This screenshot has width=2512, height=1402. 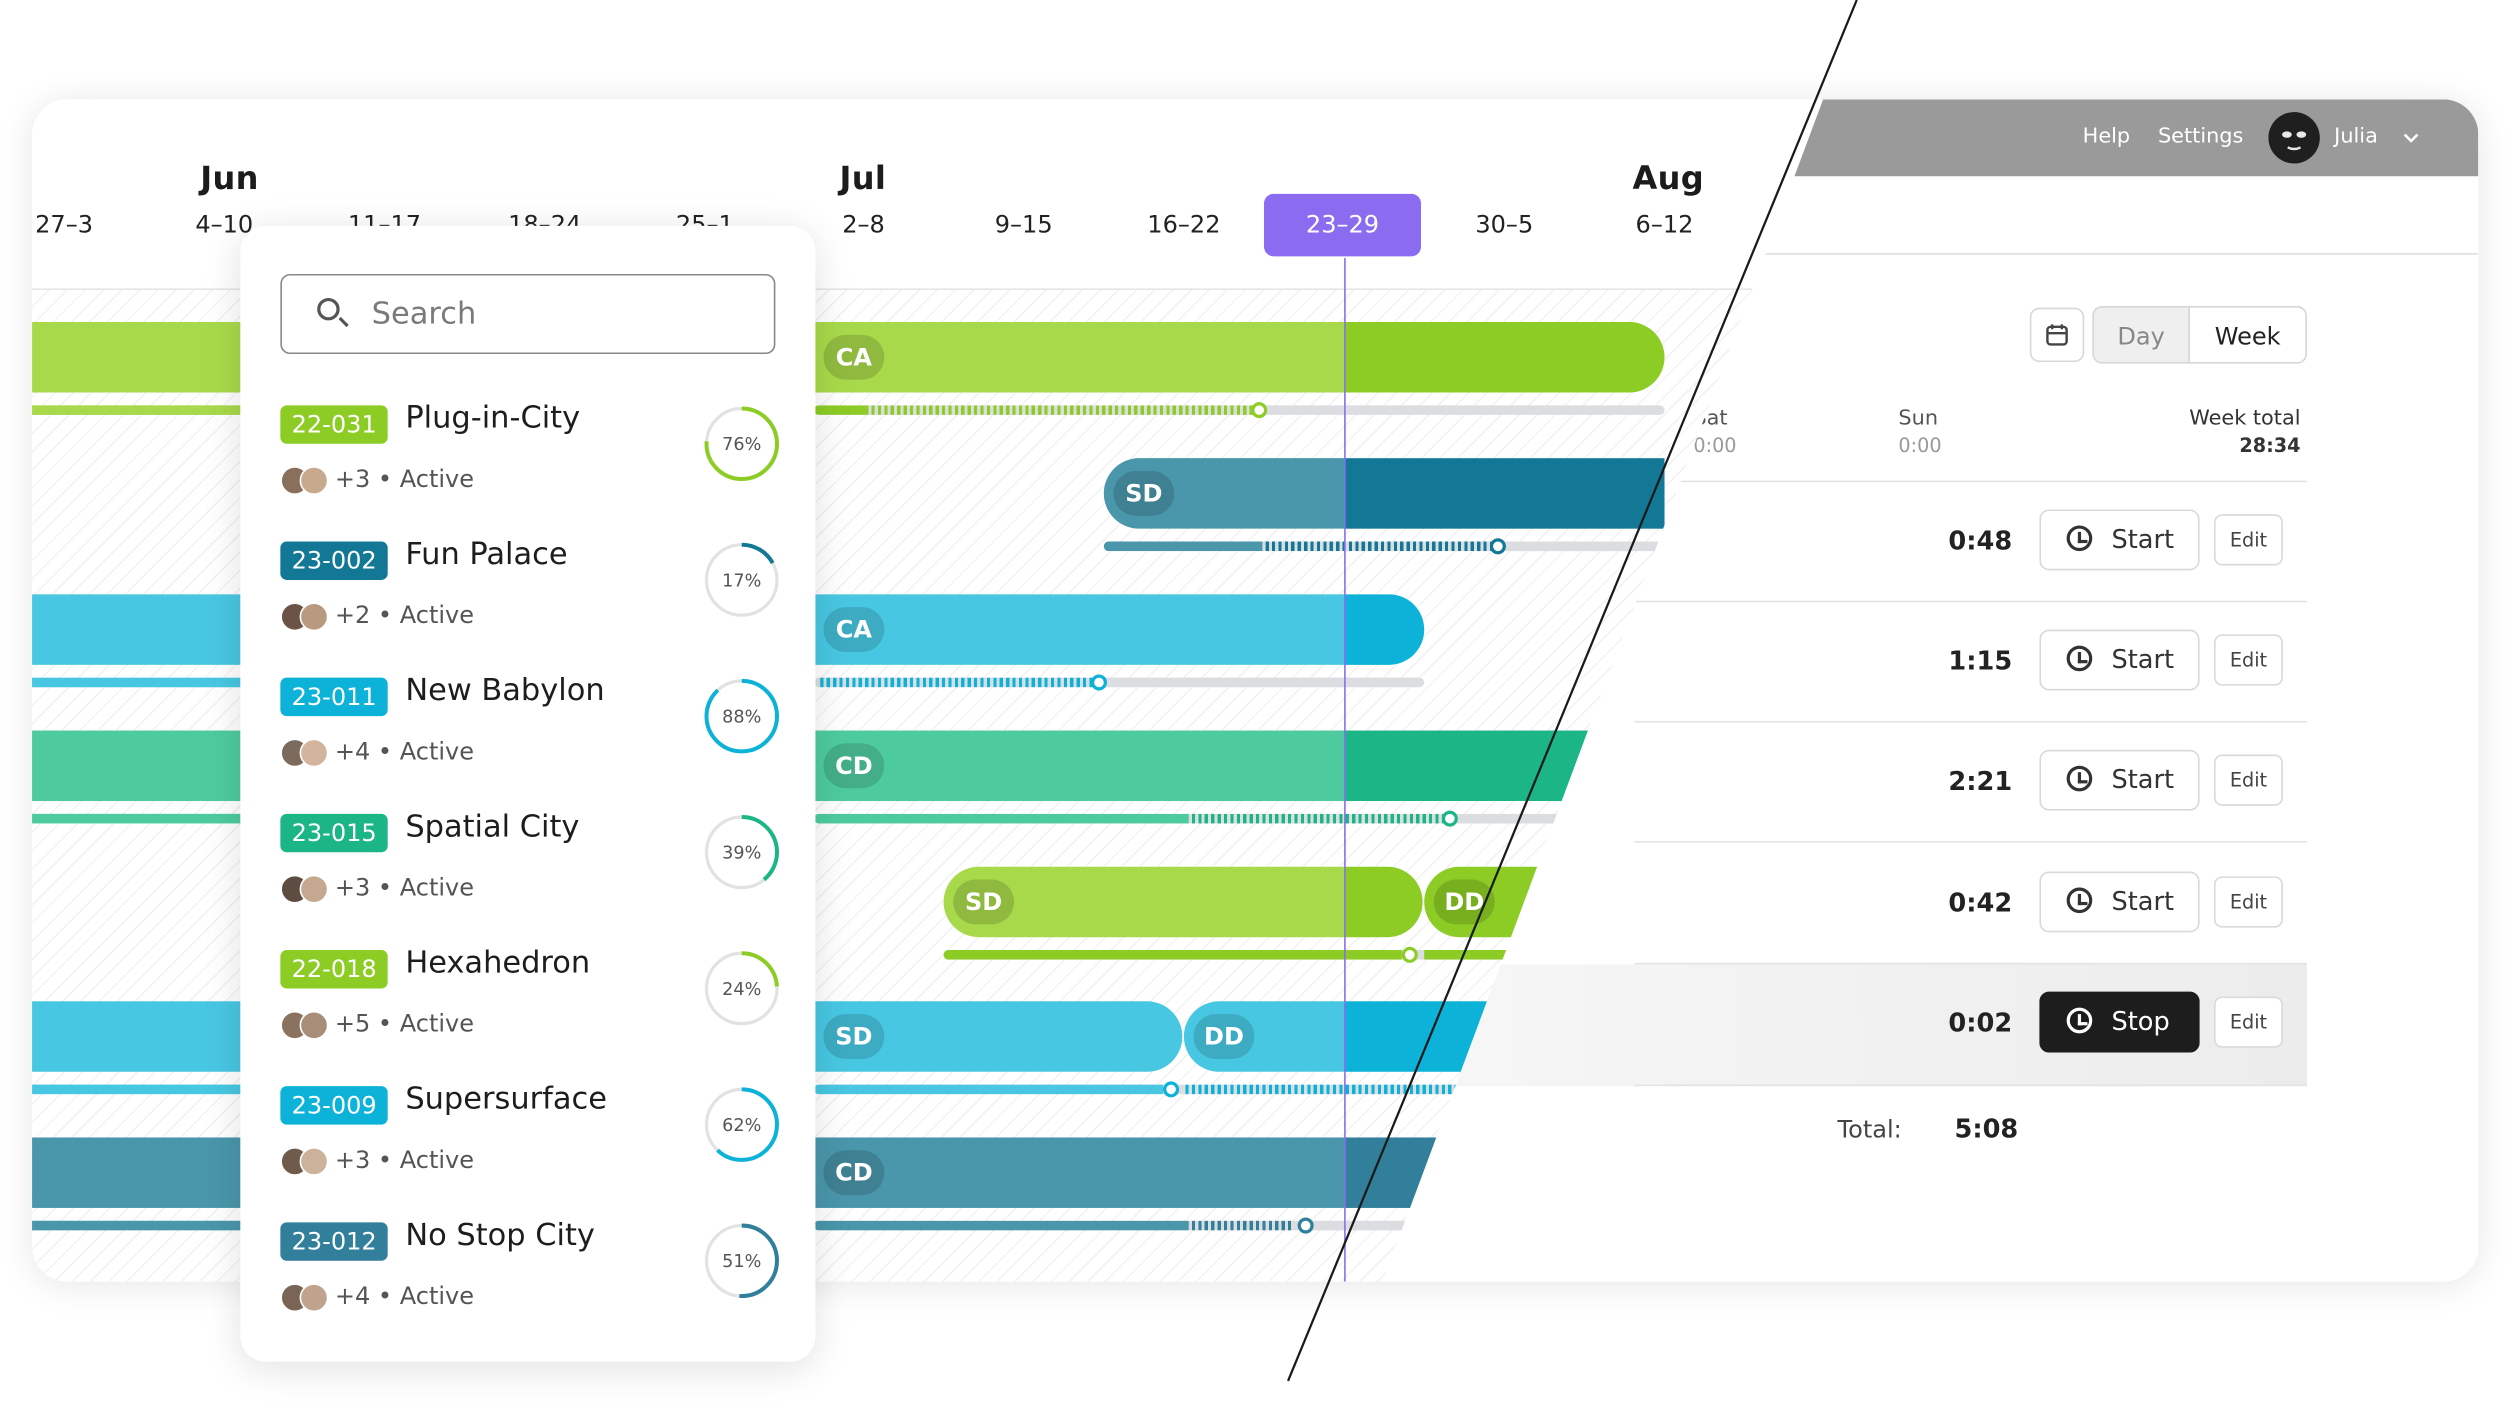 I want to click on progress-percent: 24%, so click(x=741, y=990).